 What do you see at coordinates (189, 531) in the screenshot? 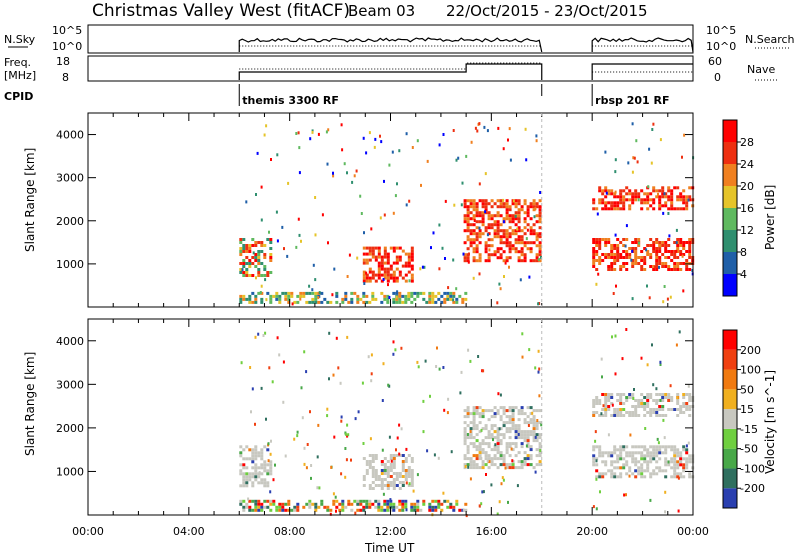
I see `x-tick-label-1: 04:00` at bounding box center [189, 531].